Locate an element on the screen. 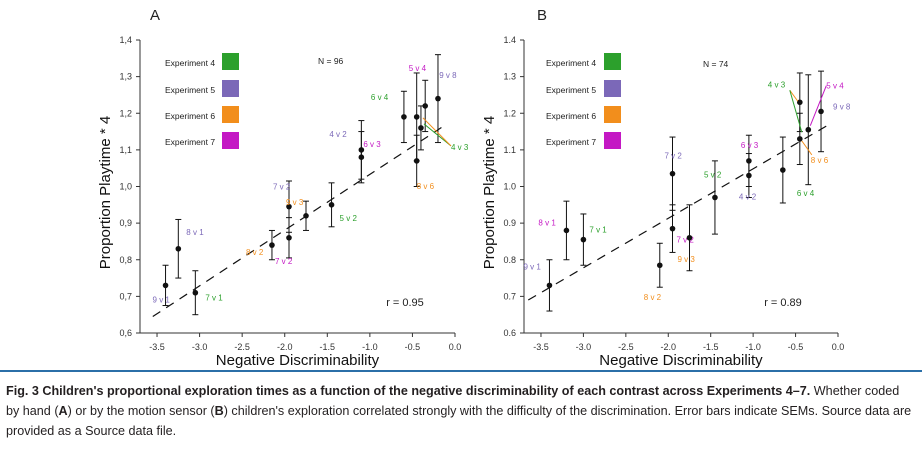  y-tick-label: 1,1 is located at coordinates (125, 150).